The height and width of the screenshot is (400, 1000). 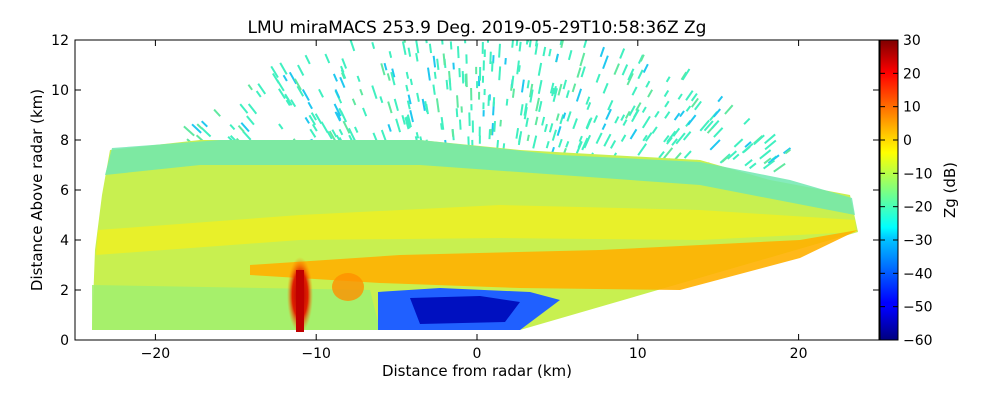 I want to click on yellow-band-upper, so click(x=476, y=230).